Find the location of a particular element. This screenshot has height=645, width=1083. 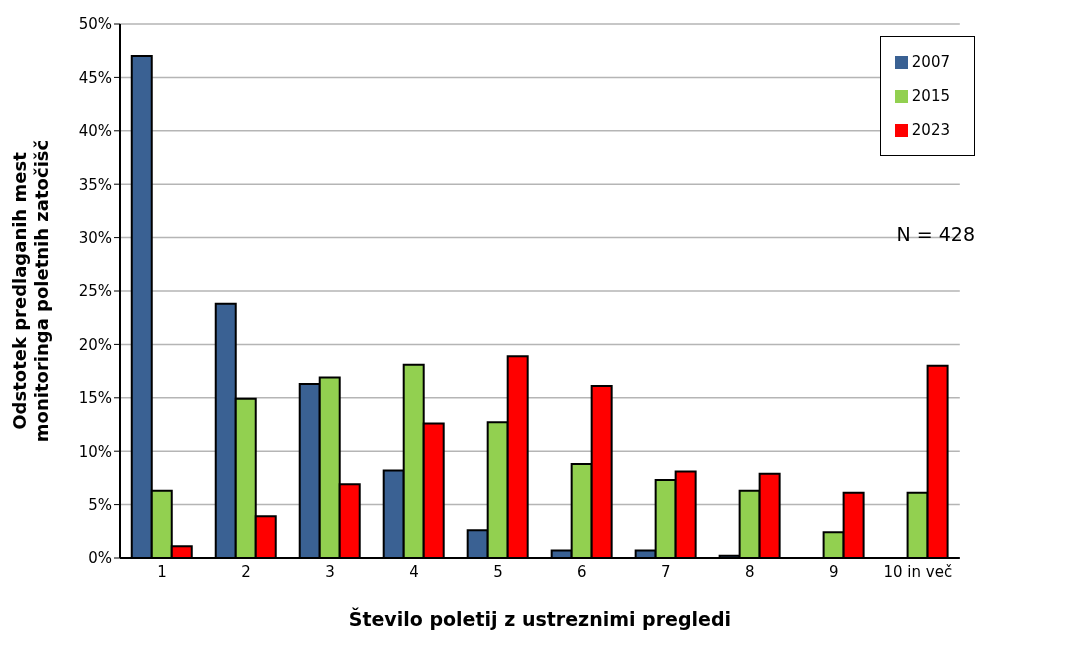

y-tick-label: 15% is located at coordinates (95, 398).